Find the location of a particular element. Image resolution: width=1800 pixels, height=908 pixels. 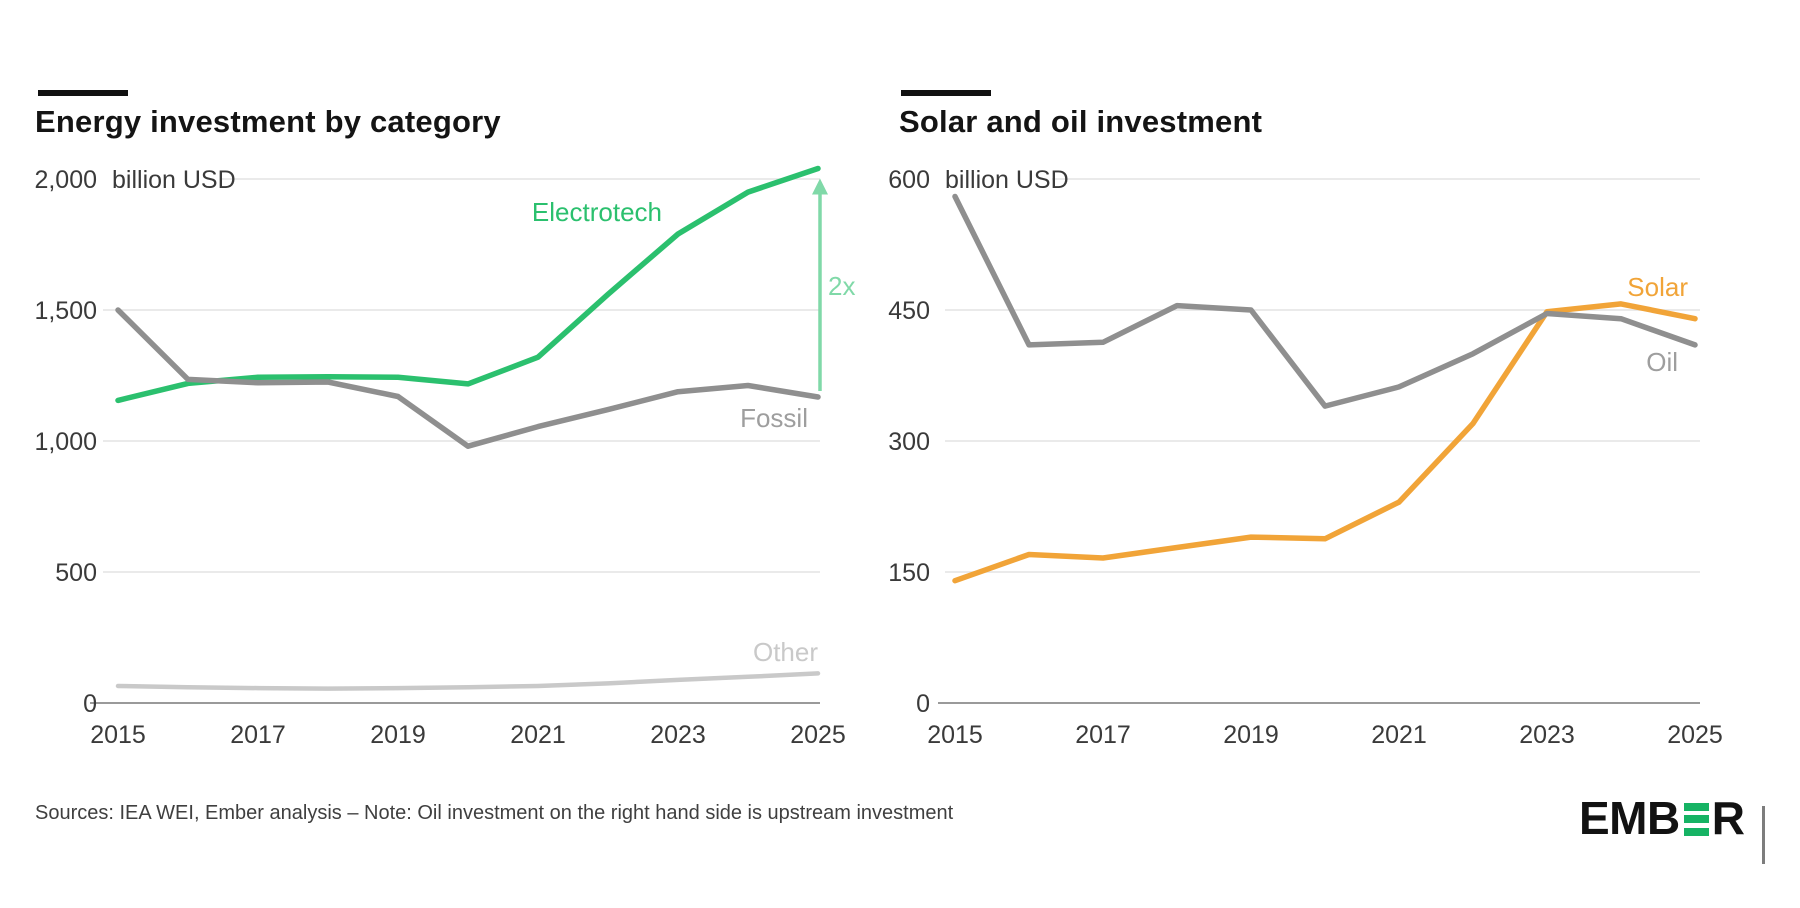

y-tick-label: 500 is located at coordinates (76, 573).